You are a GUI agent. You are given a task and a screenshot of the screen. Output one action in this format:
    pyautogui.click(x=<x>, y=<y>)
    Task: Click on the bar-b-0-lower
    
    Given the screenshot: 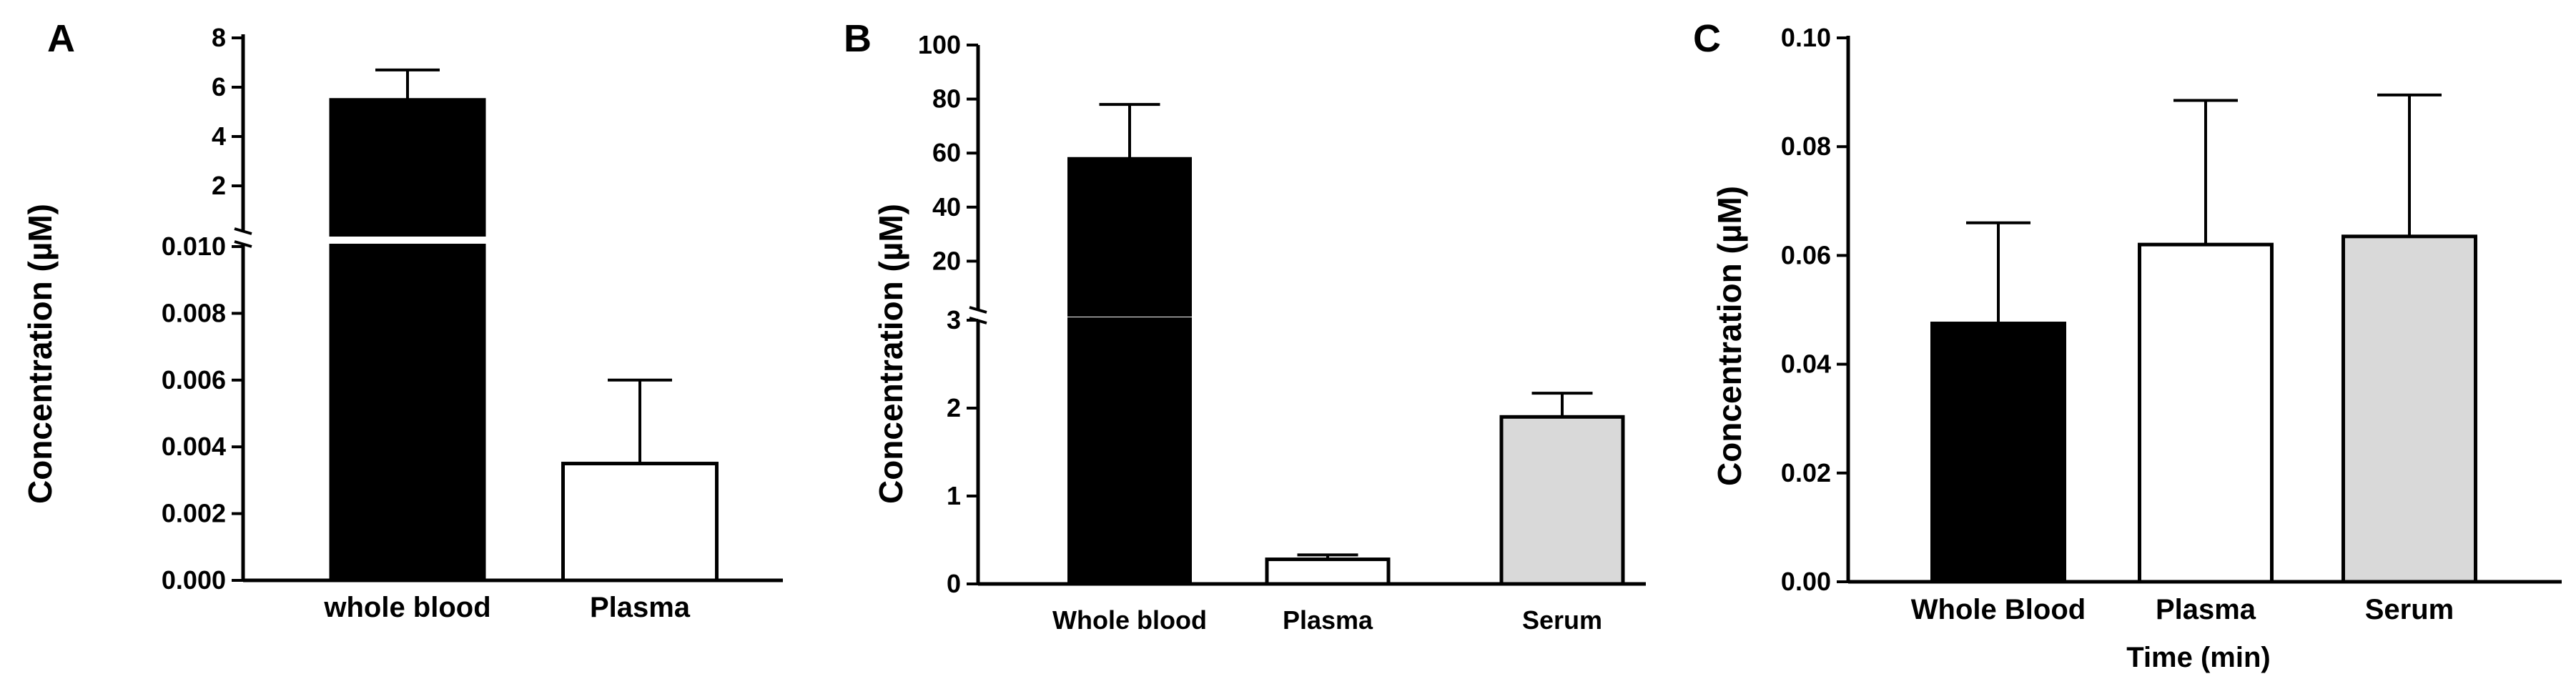 What is the action you would take?
    pyautogui.click(x=1129, y=451)
    